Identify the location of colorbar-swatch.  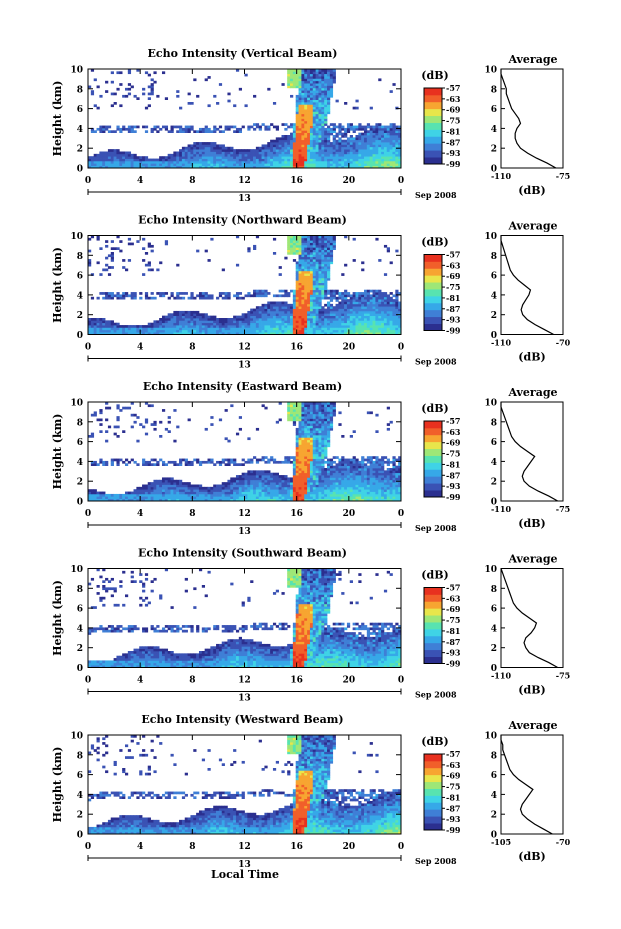
(433, 98).